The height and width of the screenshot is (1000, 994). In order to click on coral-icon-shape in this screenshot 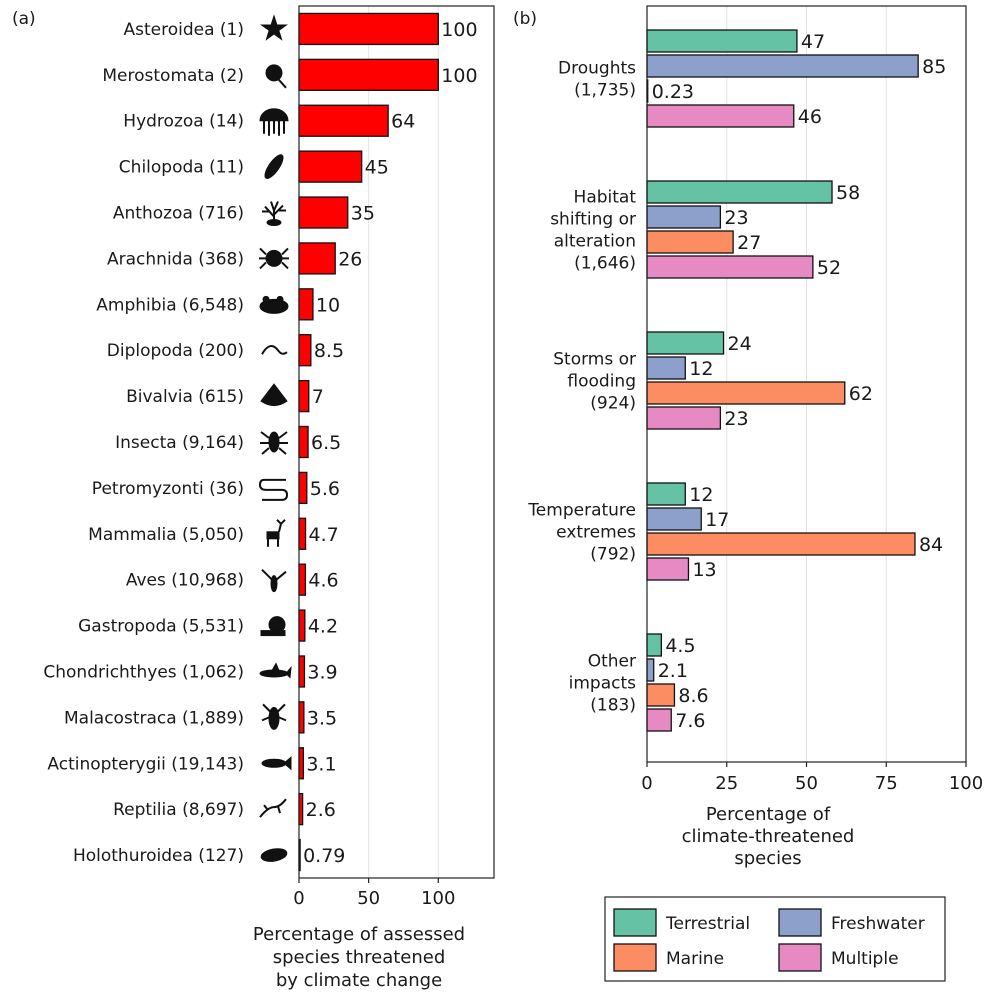, I will do `click(274, 223)`.